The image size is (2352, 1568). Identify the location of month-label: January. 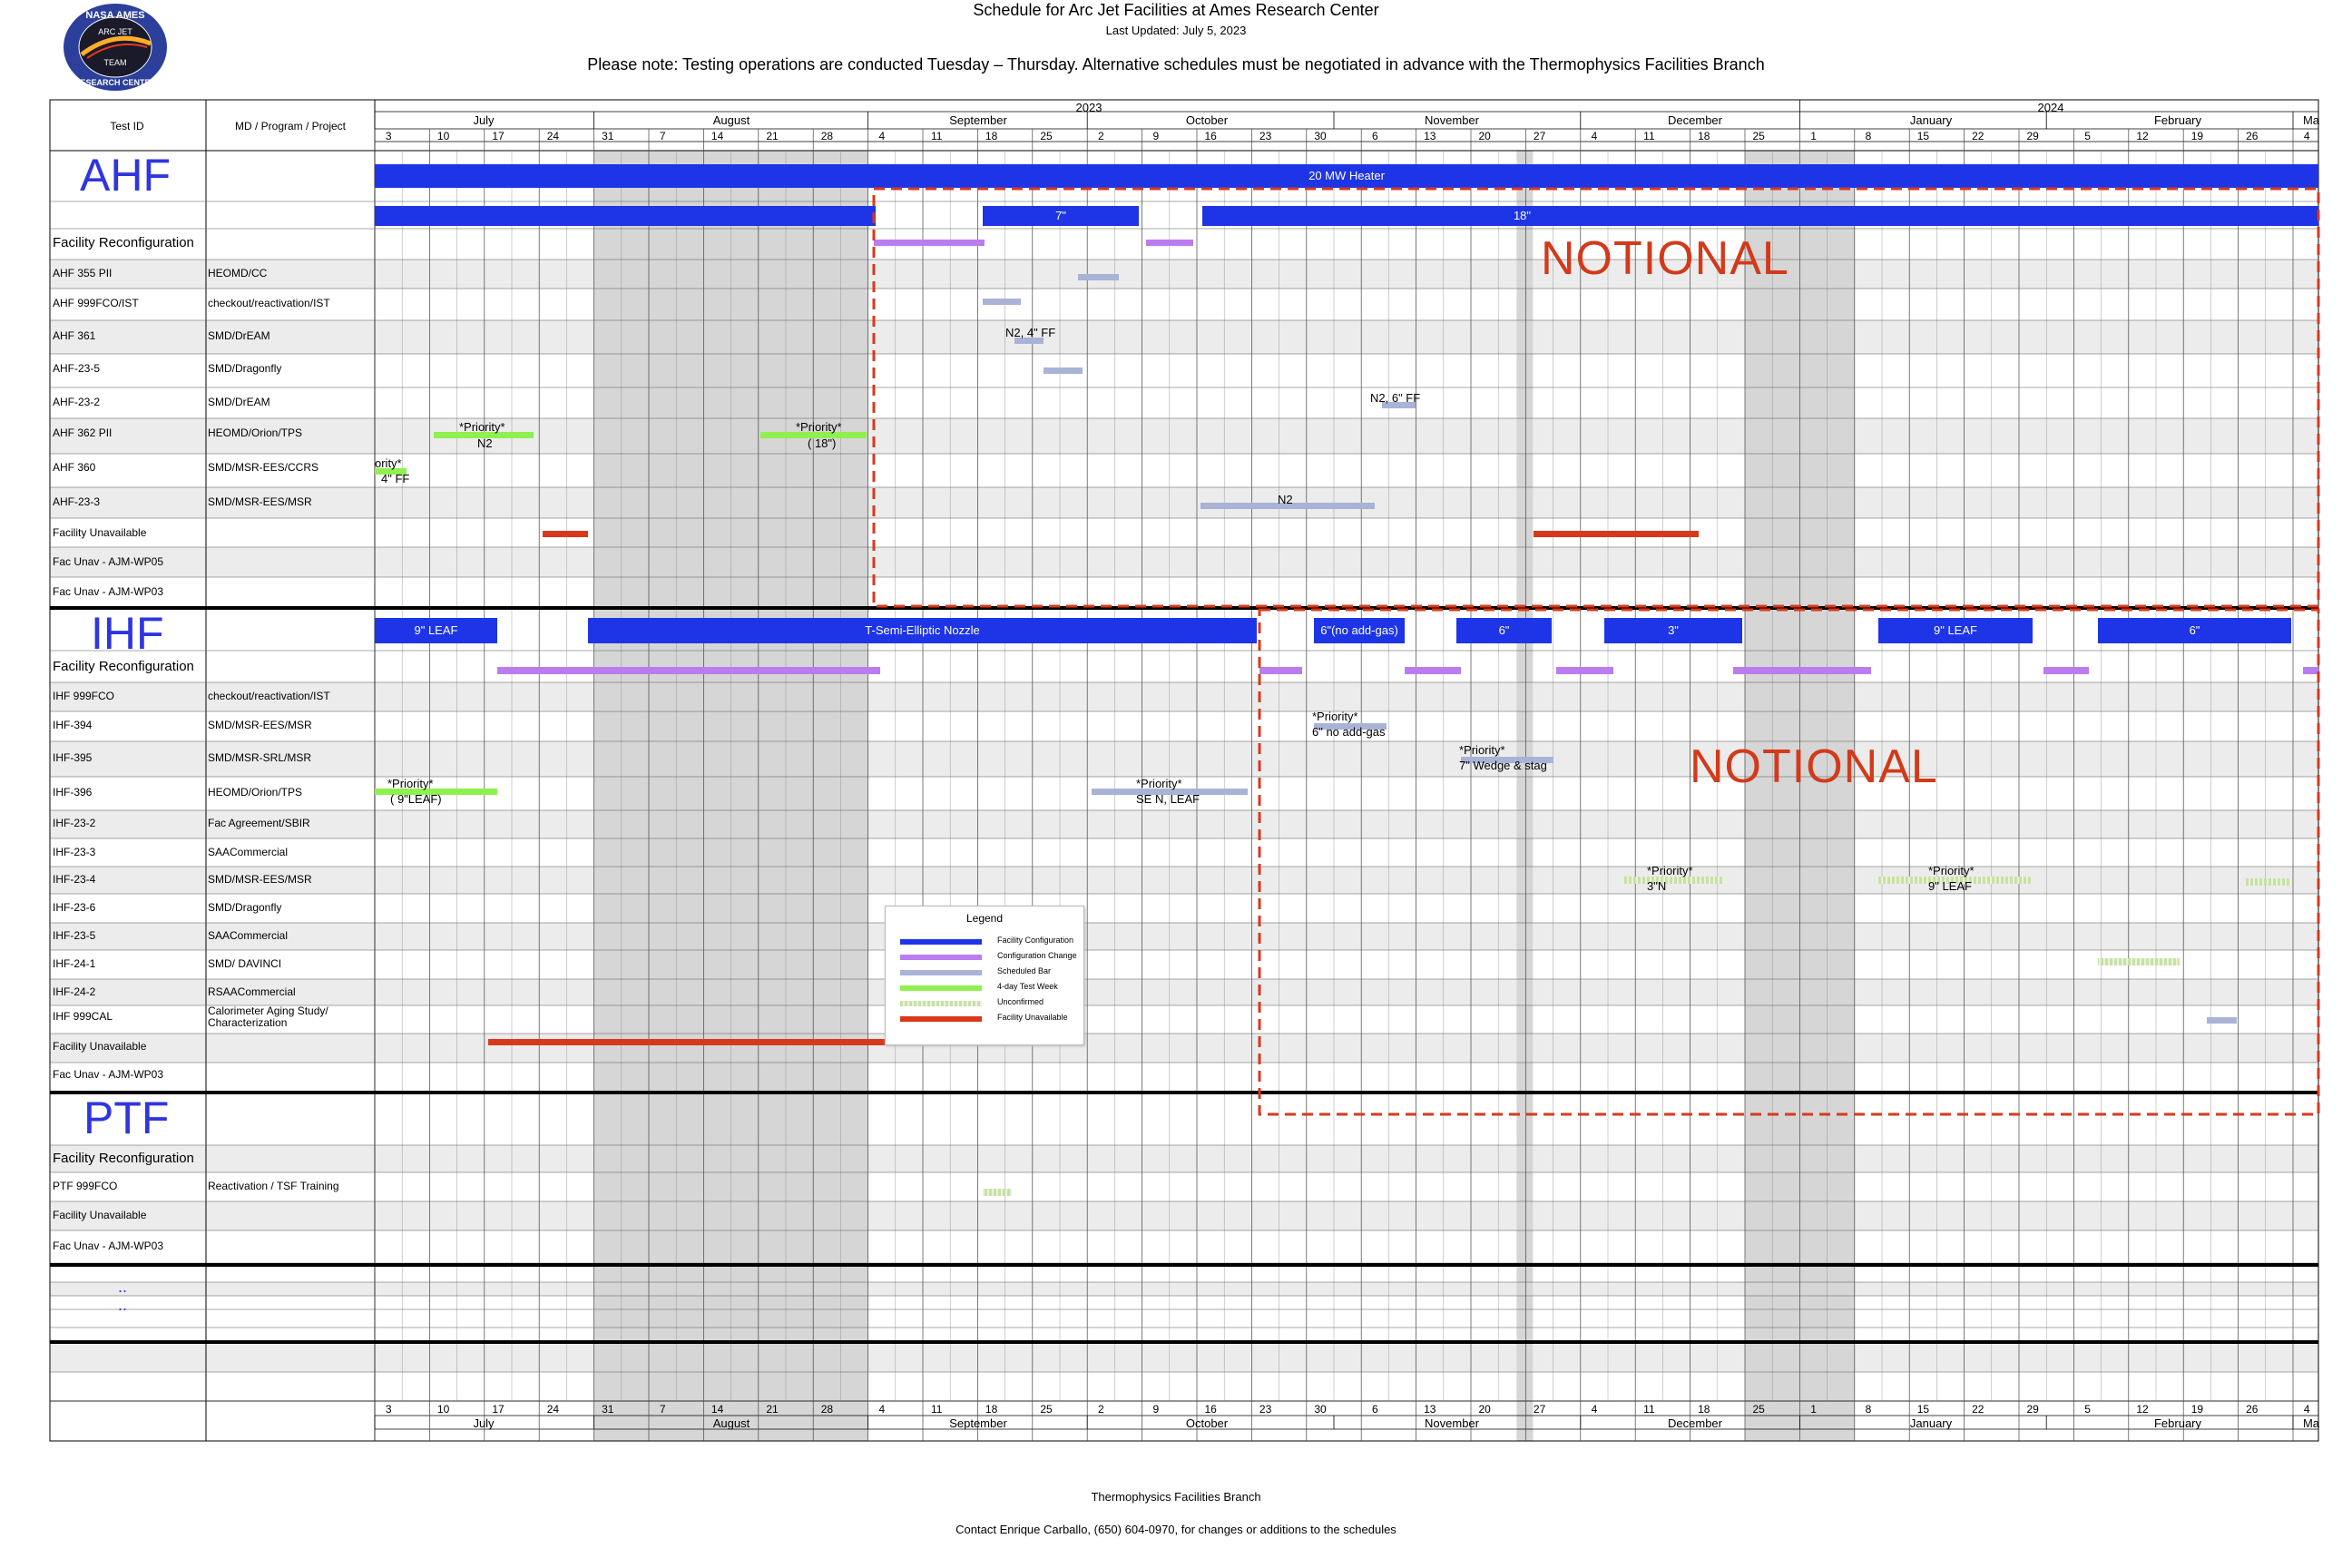
(1931, 1423).